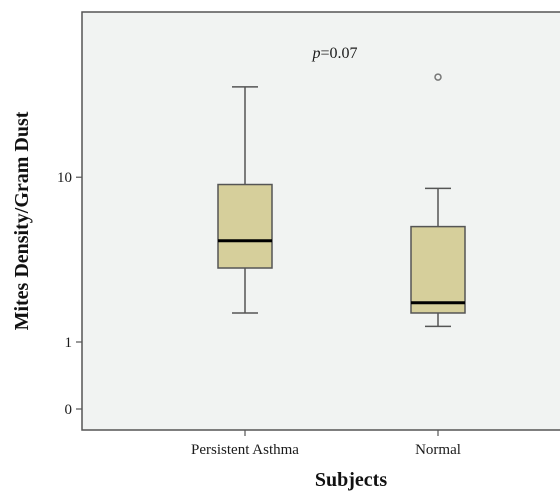 This screenshot has width=560, height=492. I want to click on p-value-number: =0.07, so click(338, 53).